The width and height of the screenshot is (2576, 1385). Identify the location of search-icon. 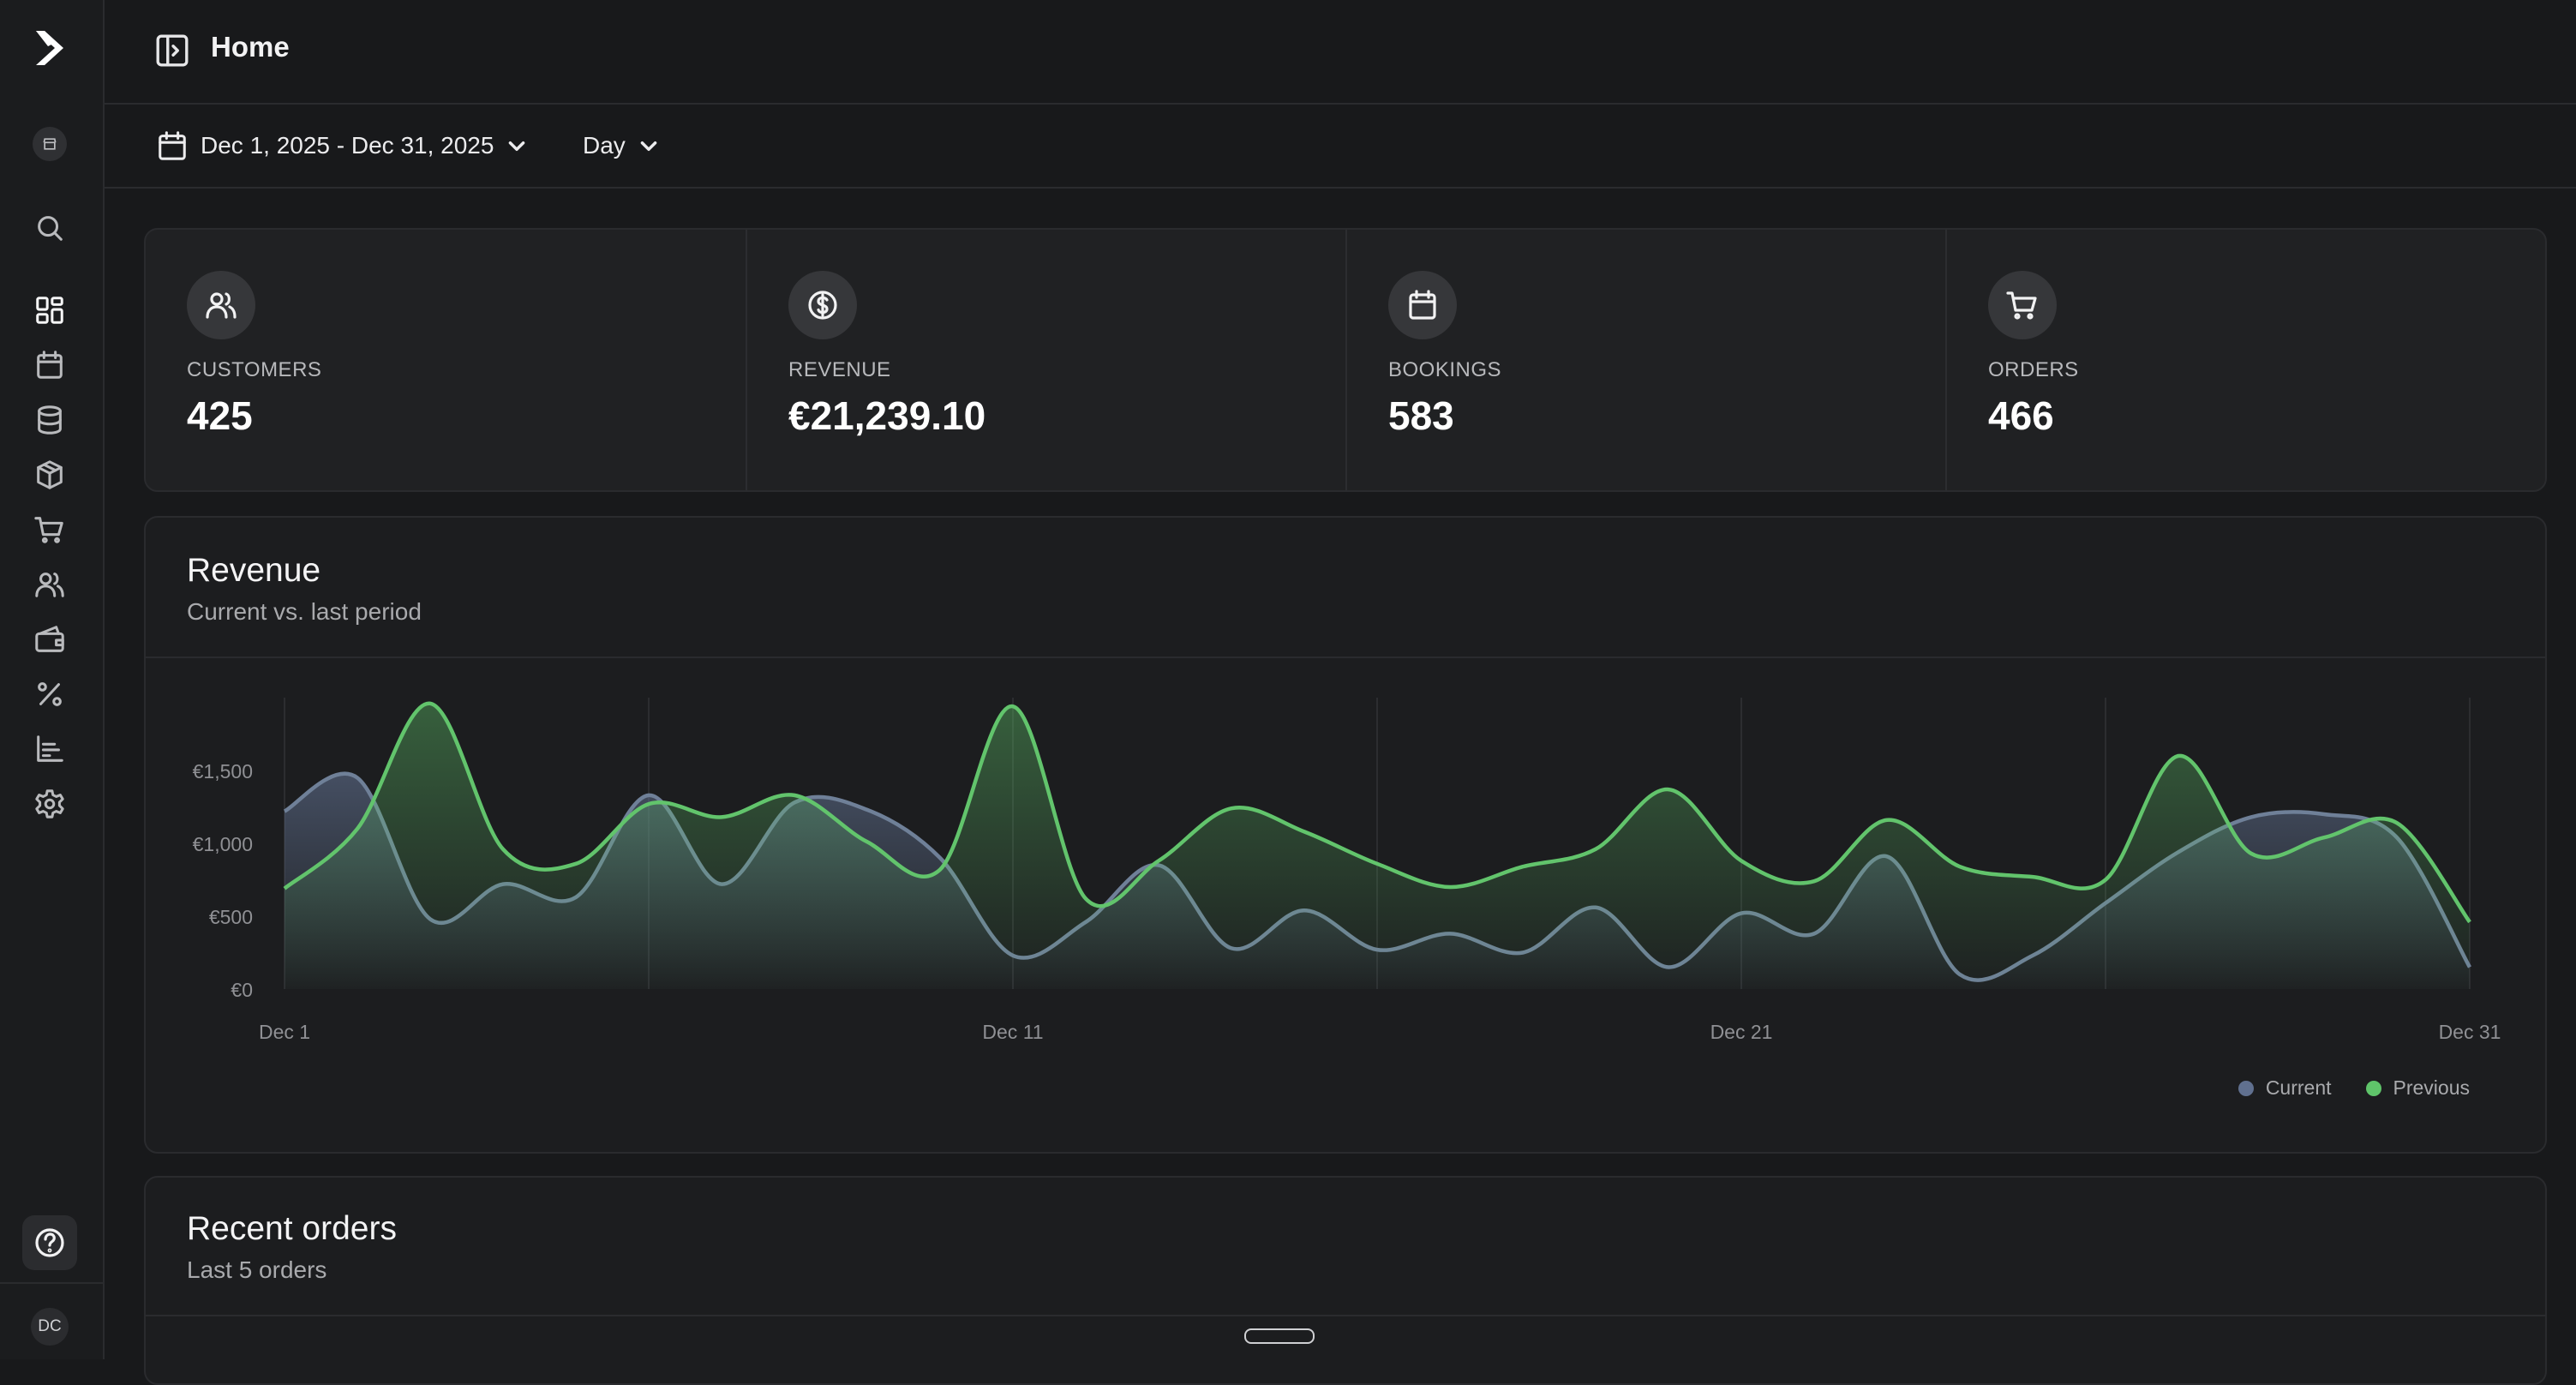
(50, 228).